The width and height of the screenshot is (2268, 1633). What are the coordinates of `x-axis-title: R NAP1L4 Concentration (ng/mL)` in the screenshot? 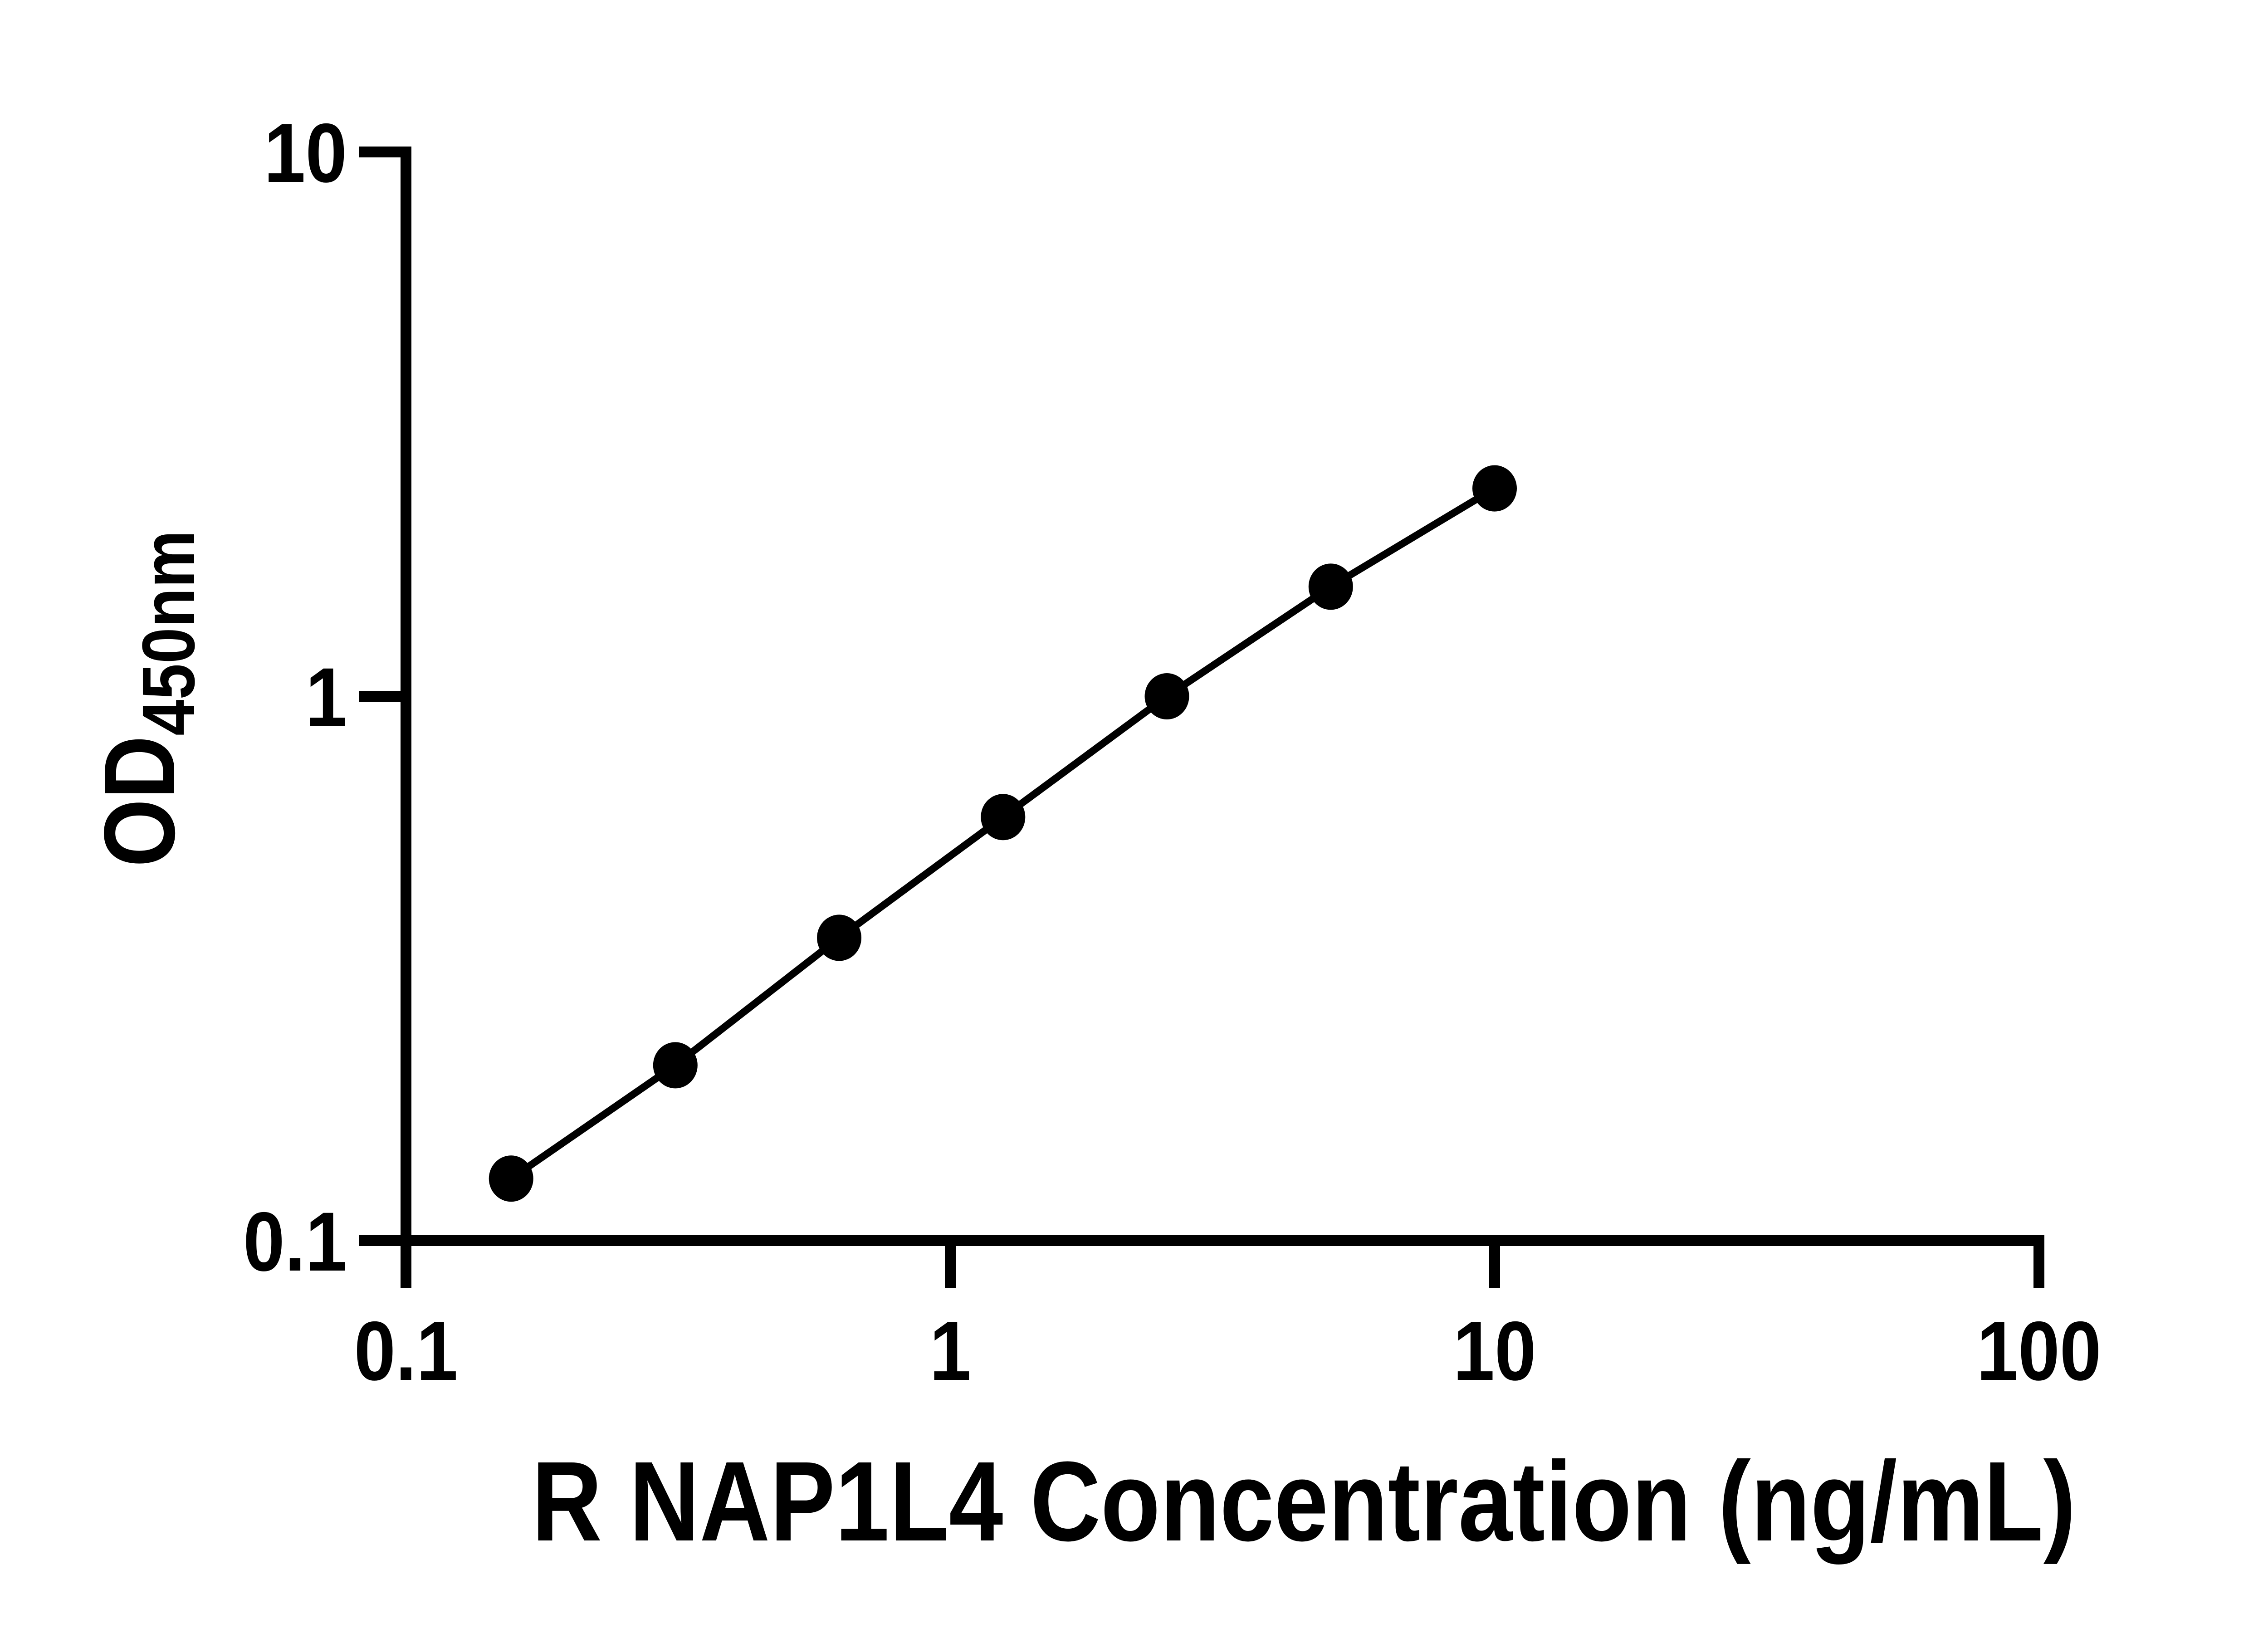 It's located at (1304, 1501).